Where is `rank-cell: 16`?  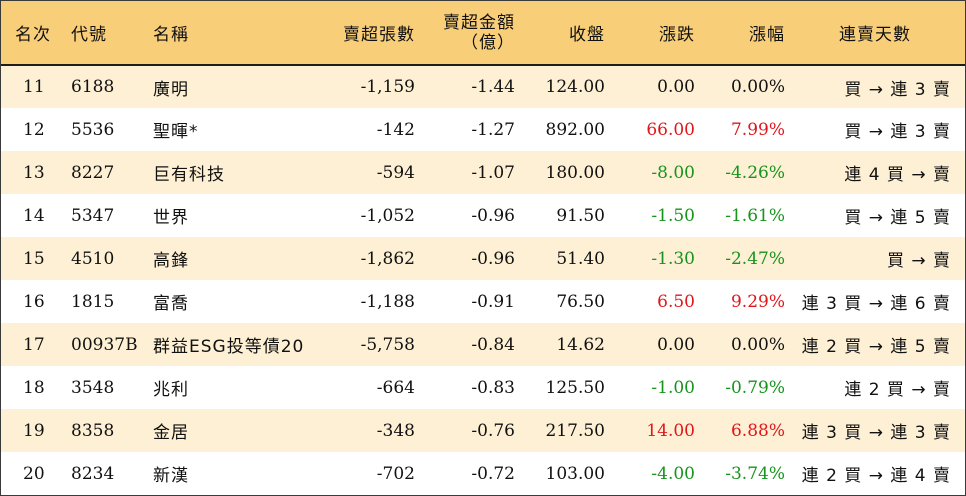
rank-cell: 16 is located at coordinates (34, 301).